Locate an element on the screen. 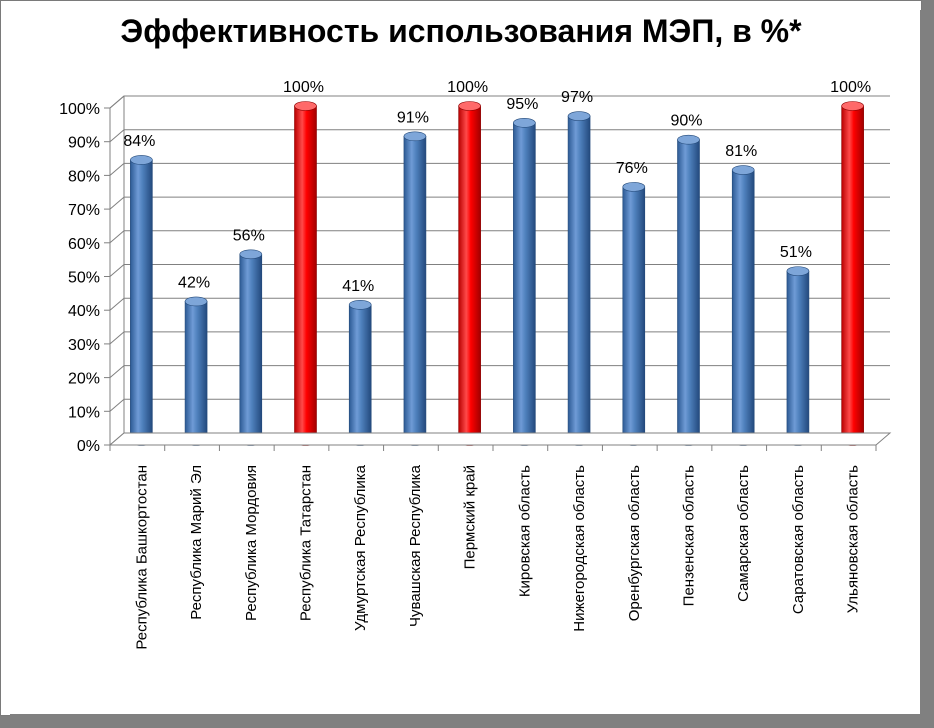 The width and height of the screenshot is (934, 728). data-label: 95% is located at coordinates (522, 104).